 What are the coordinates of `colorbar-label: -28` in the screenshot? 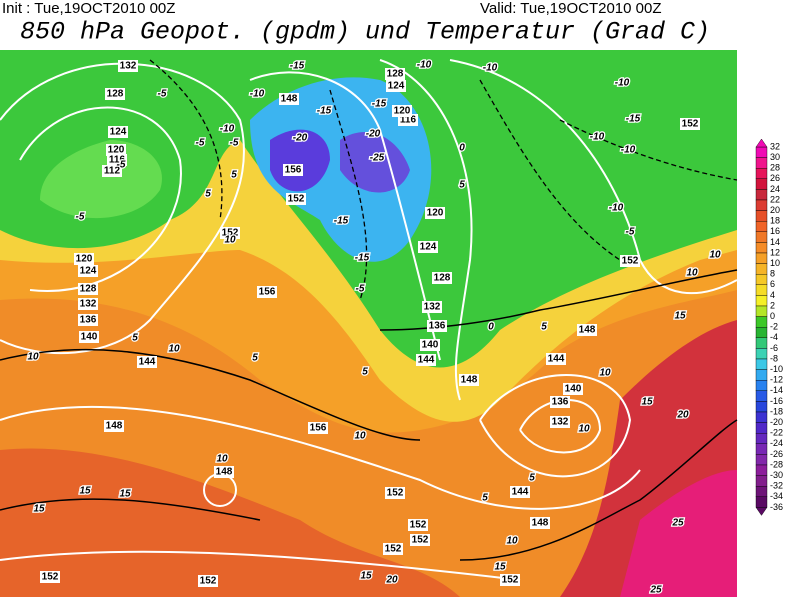 It's located at (776, 464).